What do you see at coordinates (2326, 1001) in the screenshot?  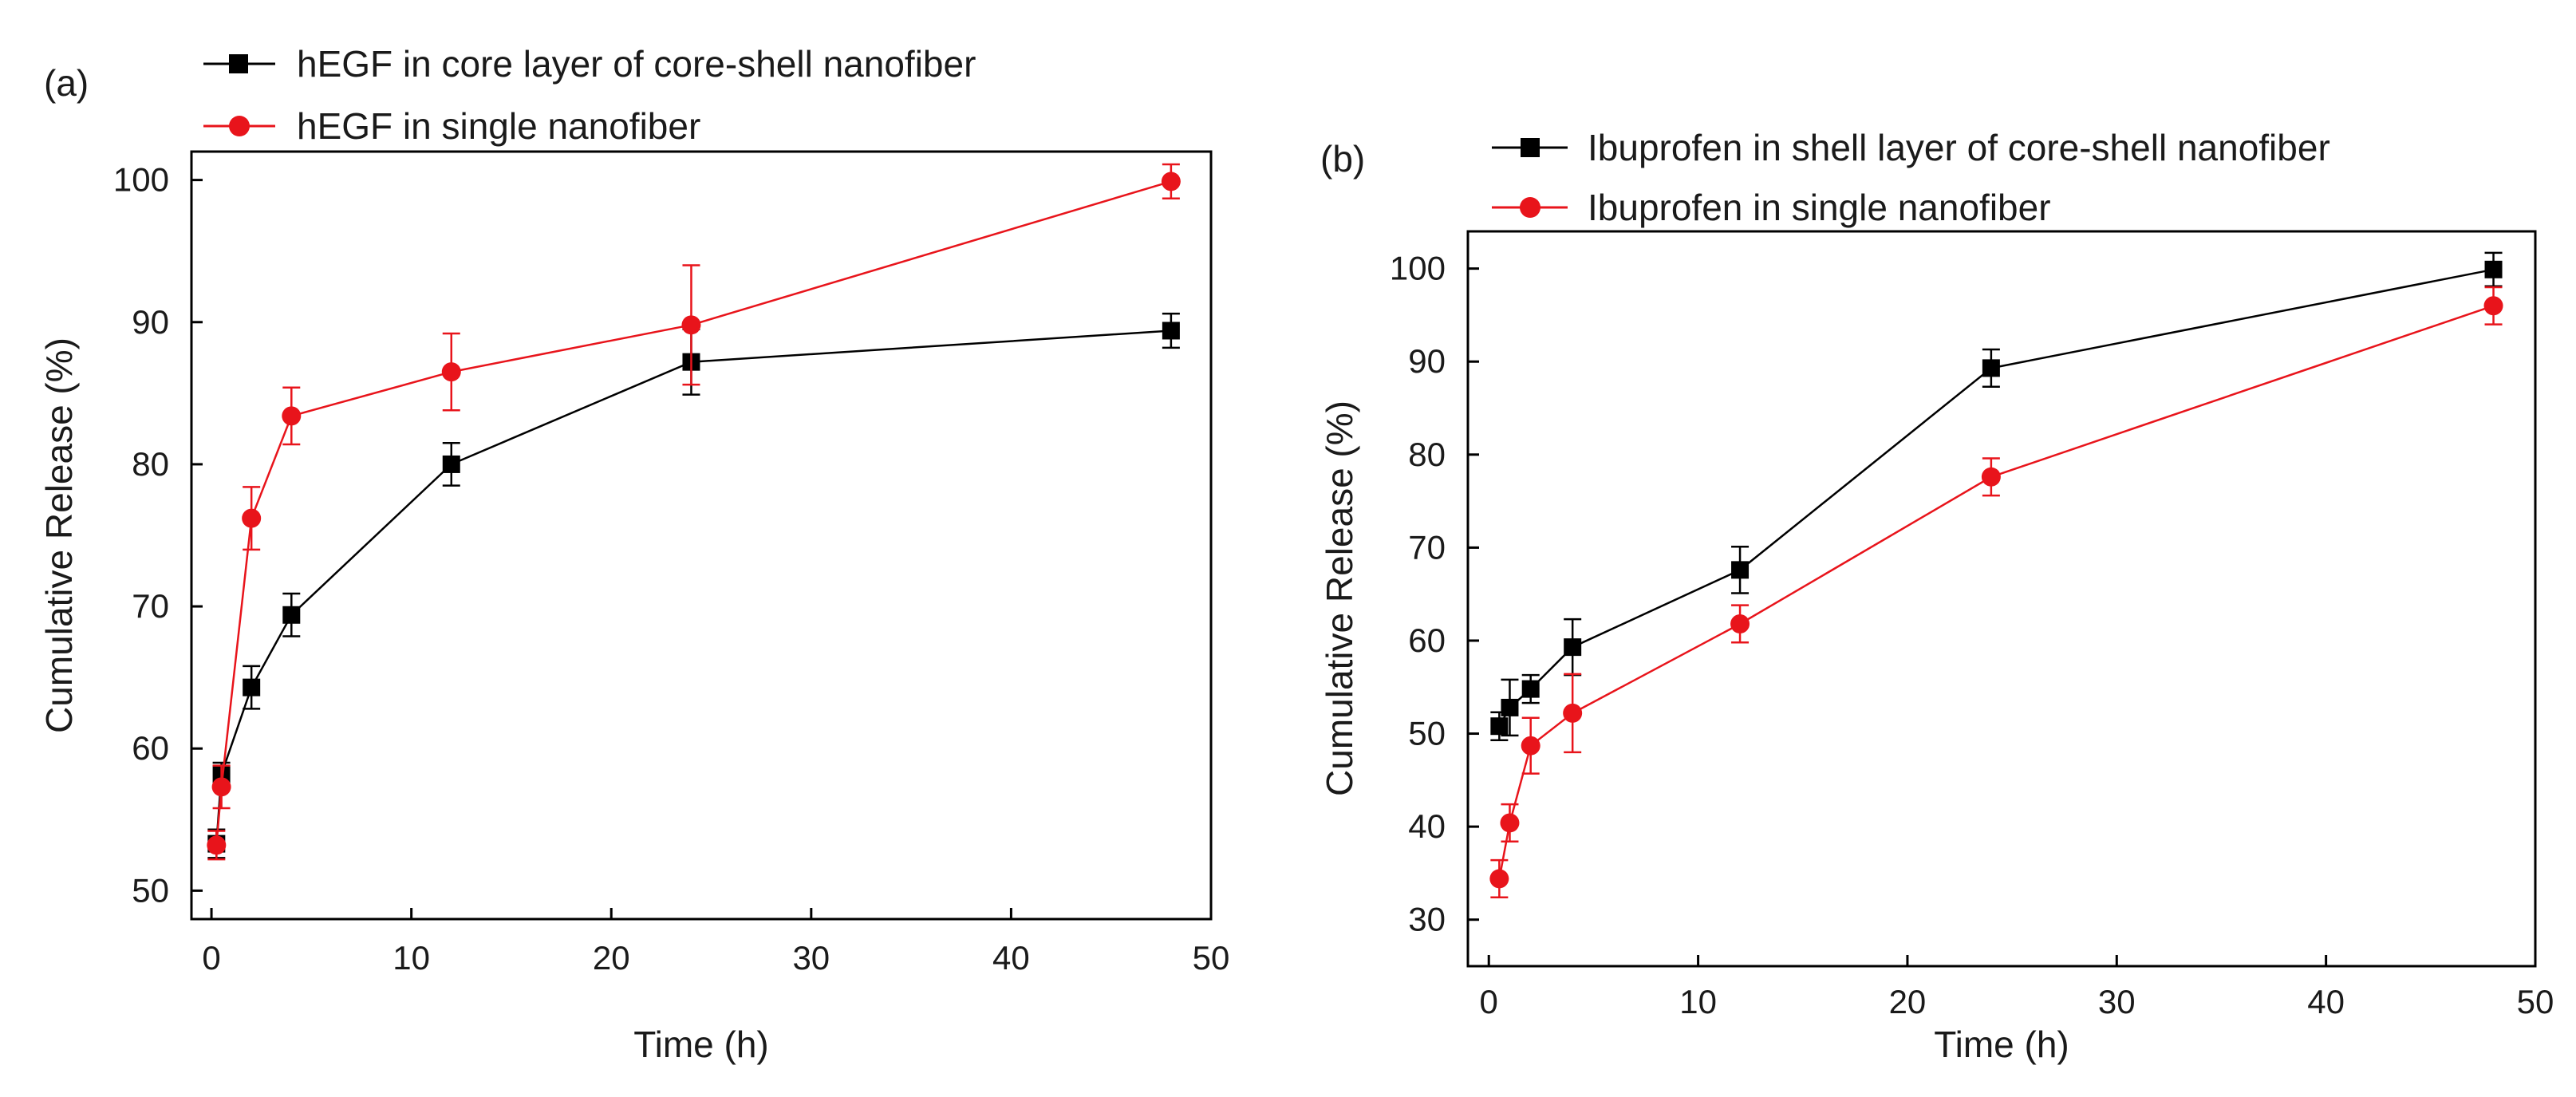 I see `x-tick-label-b-4: 40` at bounding box center [2326, 1001].